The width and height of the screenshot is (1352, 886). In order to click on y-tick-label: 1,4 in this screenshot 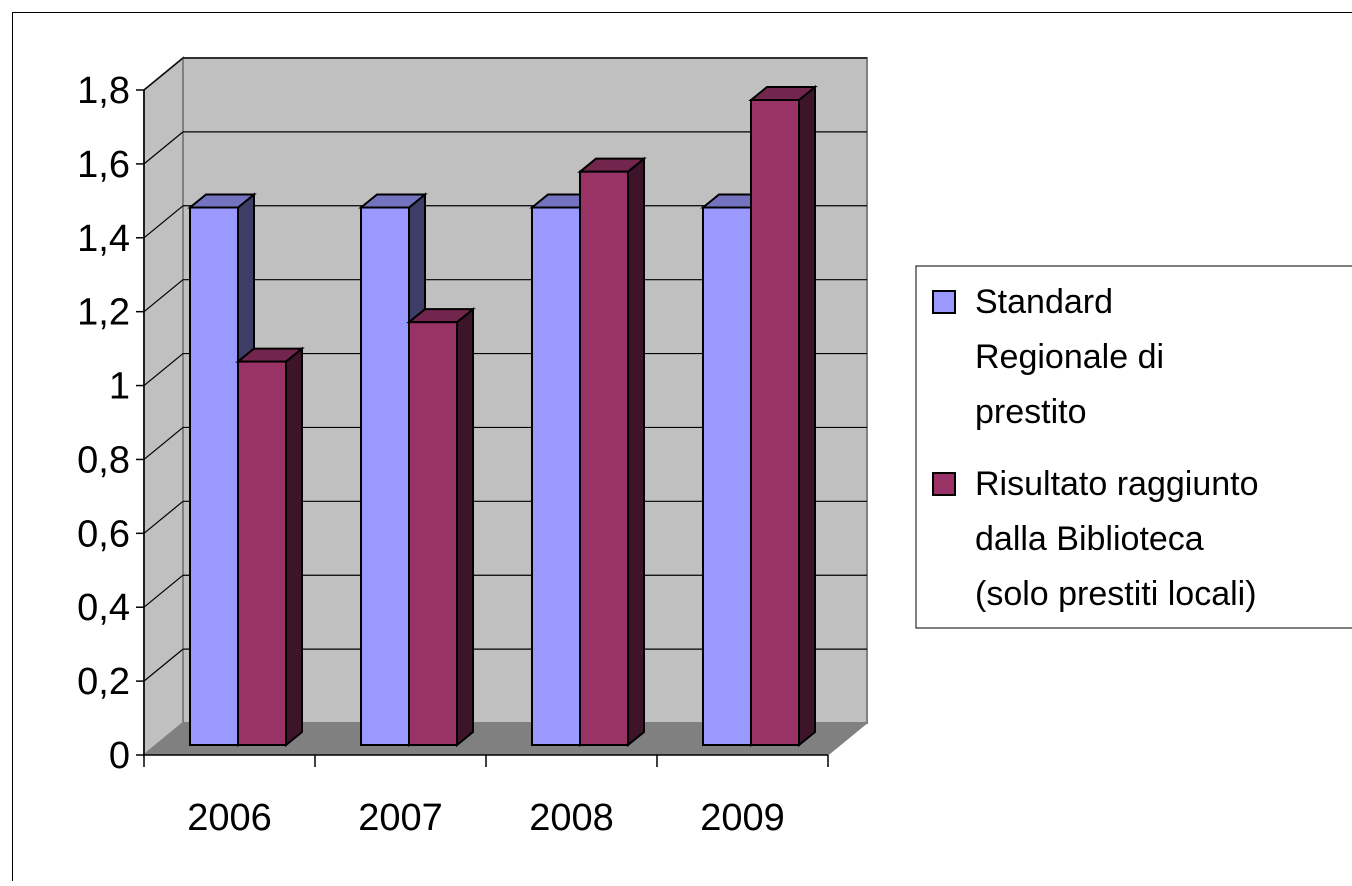, I will do `click(103, 239)`.